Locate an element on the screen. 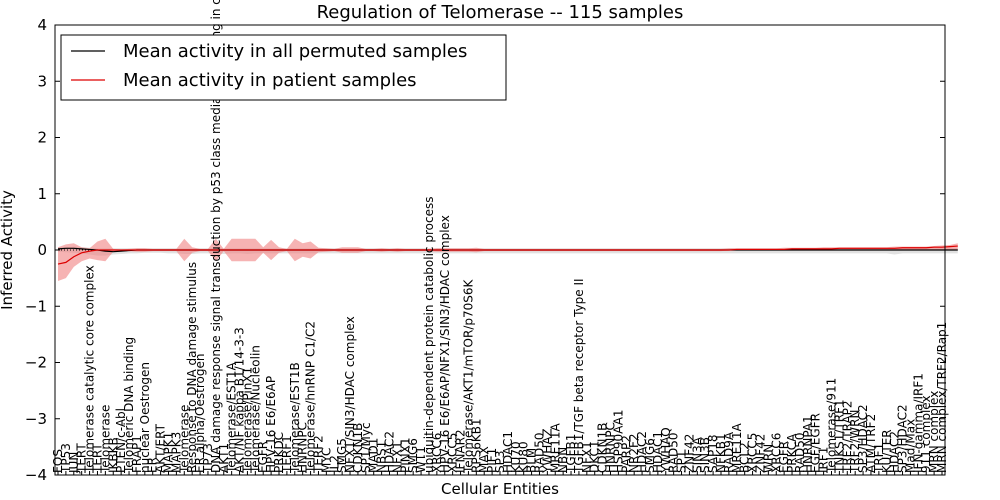  x-tick-label: KU70 is located at coordinates (516, 457).